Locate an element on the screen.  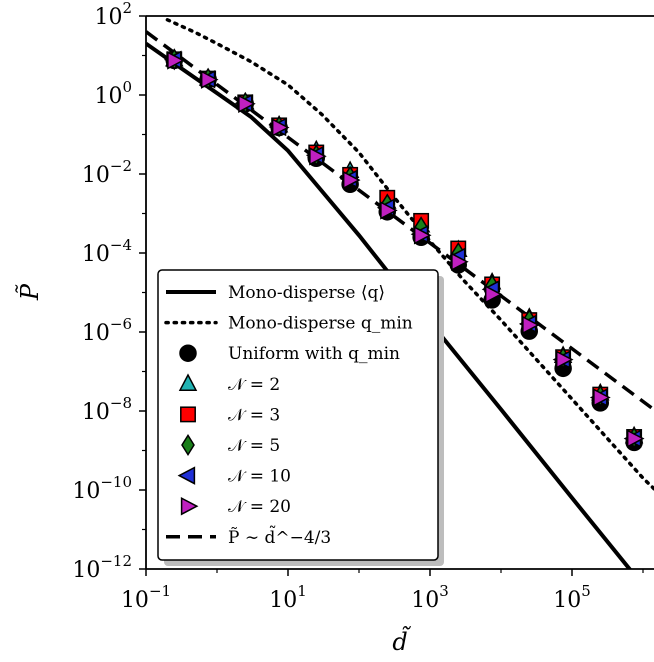
x-tick-label-2: 10¹ is located at coordinates (288, 597).